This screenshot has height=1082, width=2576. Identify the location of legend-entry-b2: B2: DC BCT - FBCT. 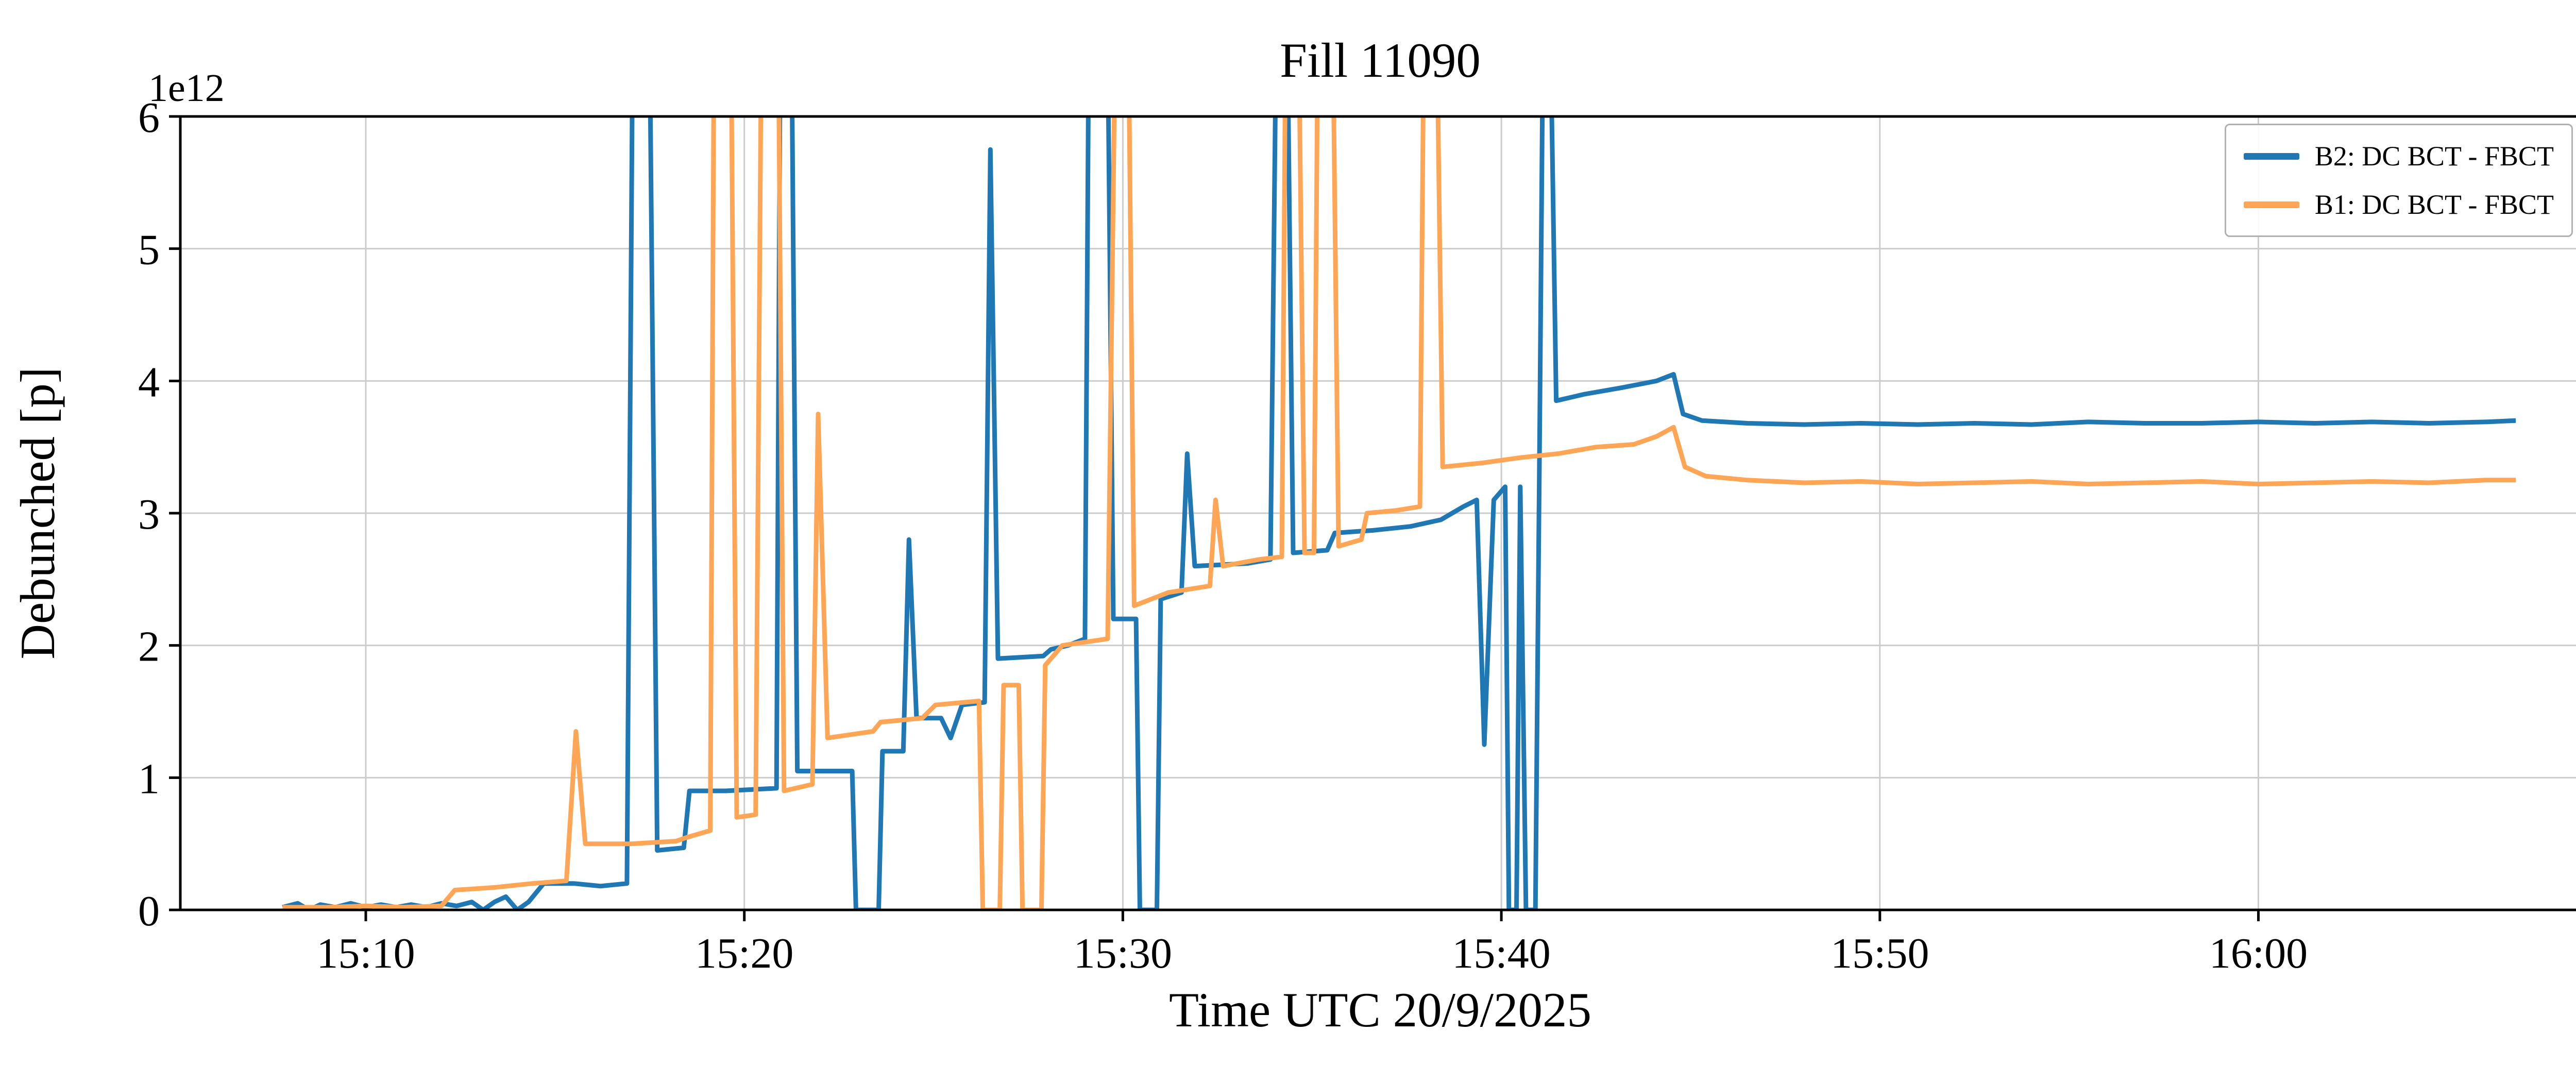
(2398, 157).